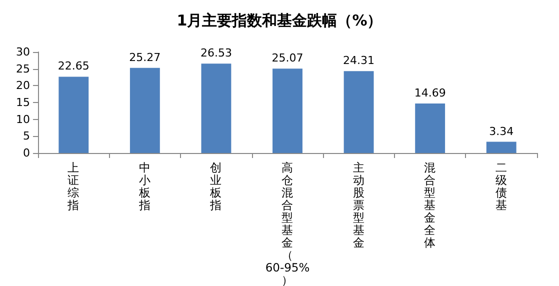 Image resolution: width=559 pixels, height=286 pixels. Describe the element at coordinates (23, 119) in the screenshot. I see `y-tick-label: 10` at that location.